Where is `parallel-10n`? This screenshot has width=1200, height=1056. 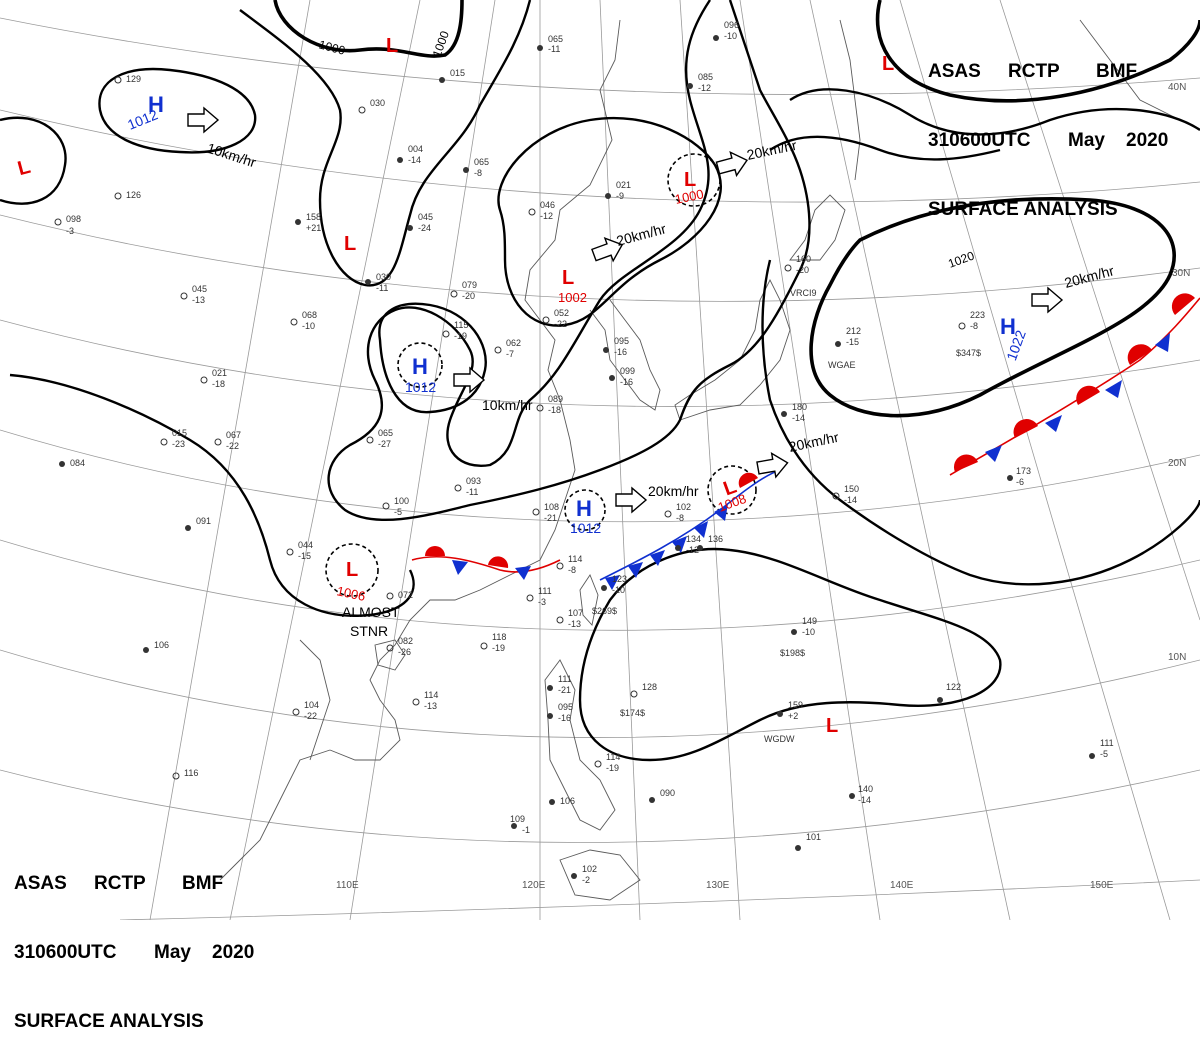
parallel-10n is located at coordinates (600, 694).